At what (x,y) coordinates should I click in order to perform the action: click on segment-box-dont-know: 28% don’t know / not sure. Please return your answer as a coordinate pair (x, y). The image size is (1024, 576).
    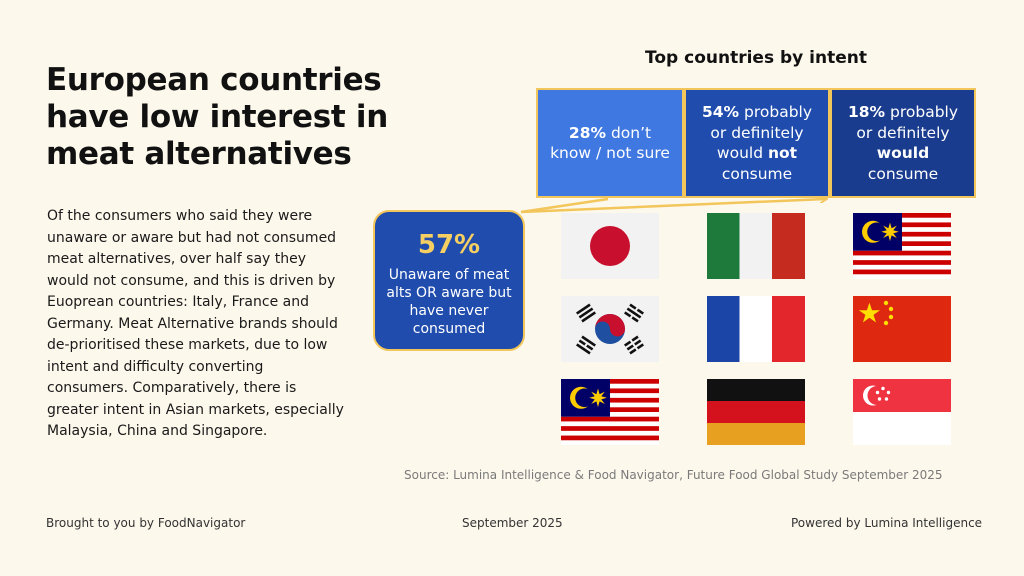
    Looking at the image, I should click on (610, 143).